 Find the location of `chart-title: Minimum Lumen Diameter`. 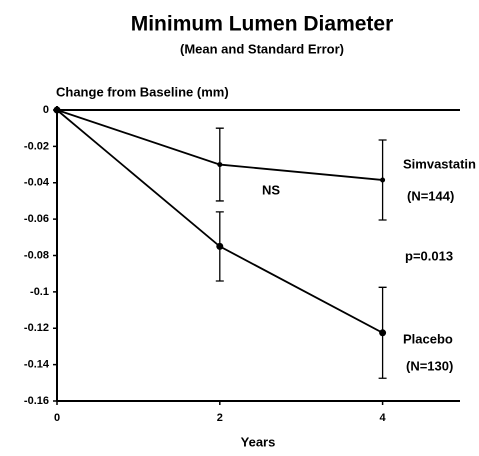

chart-title: Minimum Lumen Diameter is located at coordinates (262, 24).